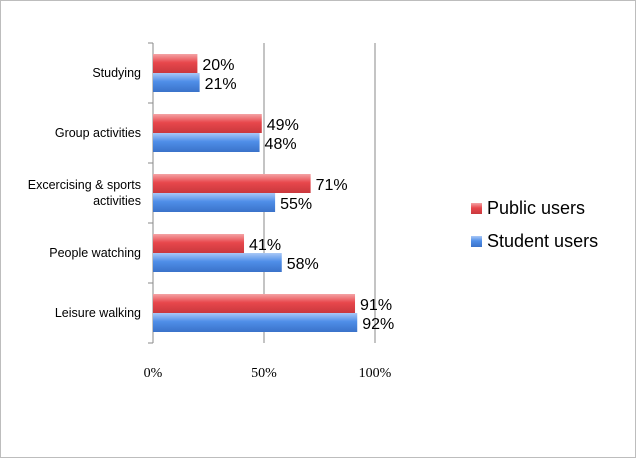 This screenshot has width=636, height=459. What do you see at coordinates (95, 253) in the screenshot?
I see `category-label: People watching` at bounding box center [95, 253].